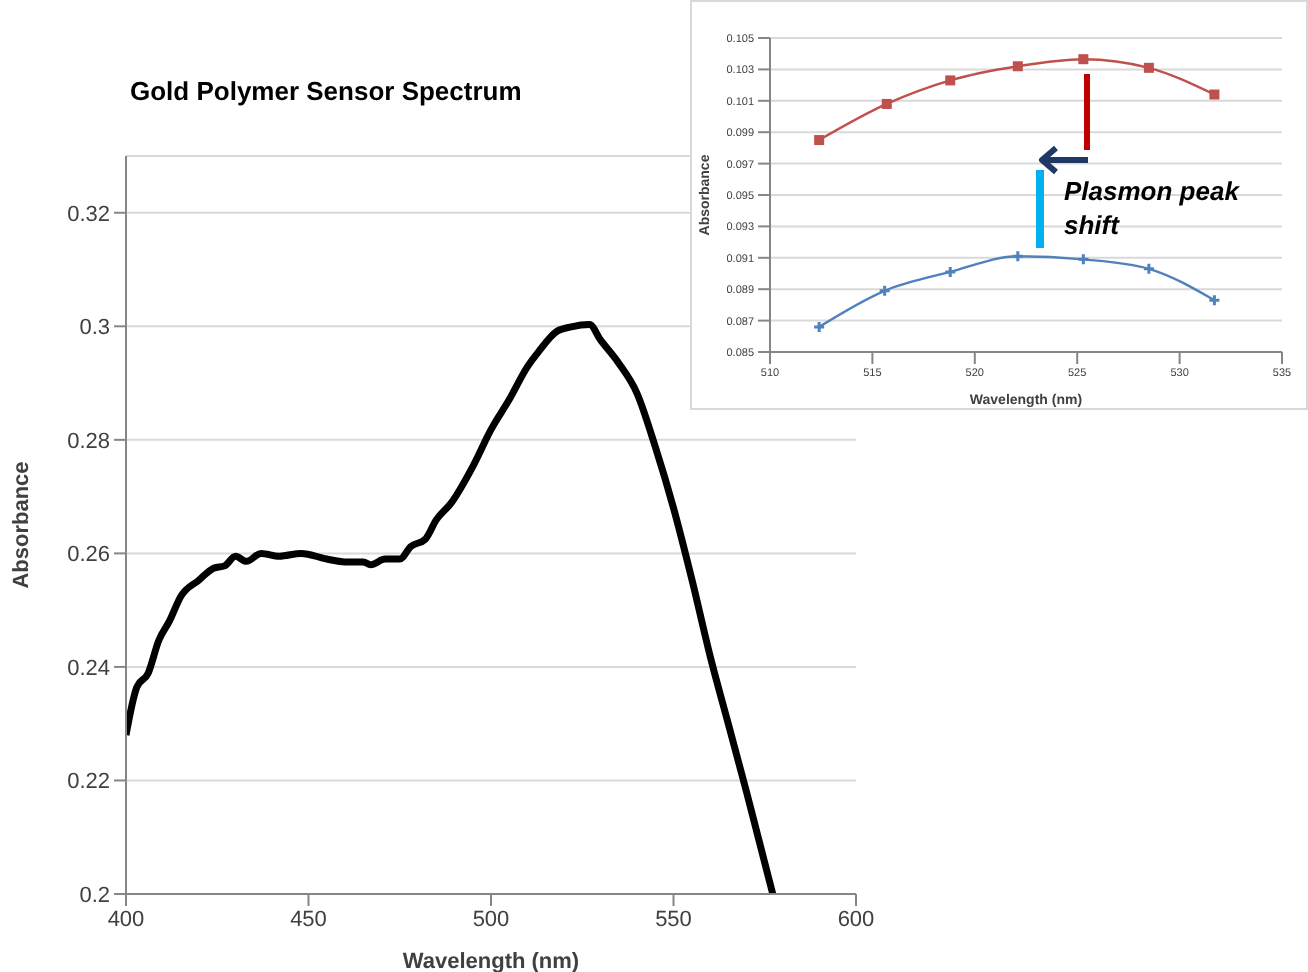 This screenshot has height=972, width=1308. Describe the element at coordinates (308, 919) in the screenshot. I see `x-tick-label: 450` at that location.